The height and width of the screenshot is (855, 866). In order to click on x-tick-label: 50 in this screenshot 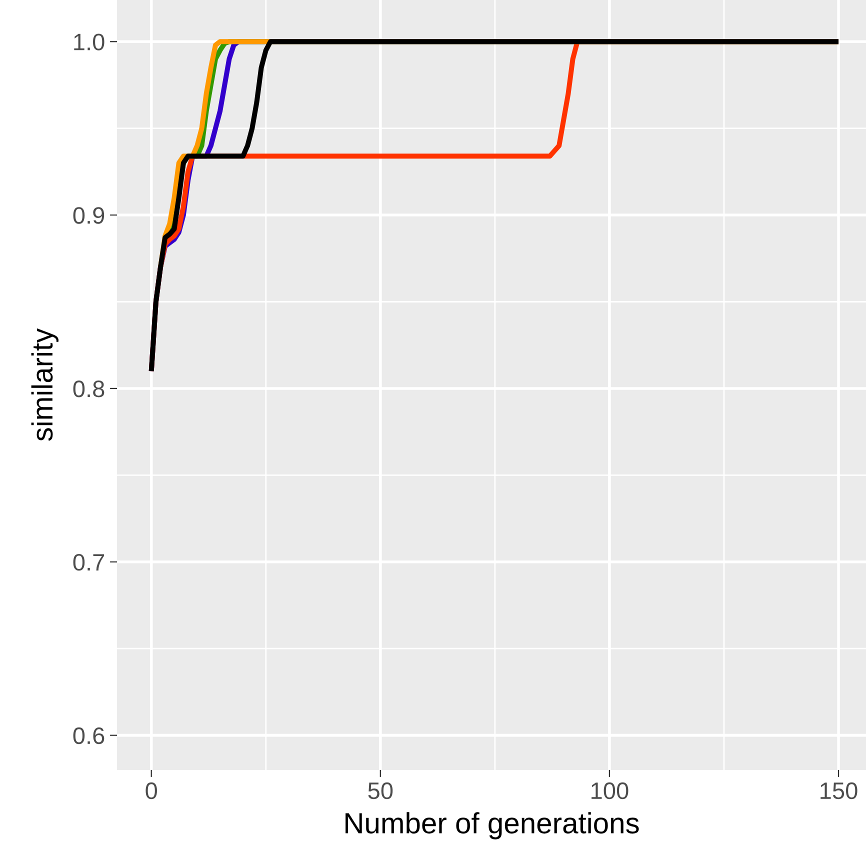, I will do `click(380, 791)`.